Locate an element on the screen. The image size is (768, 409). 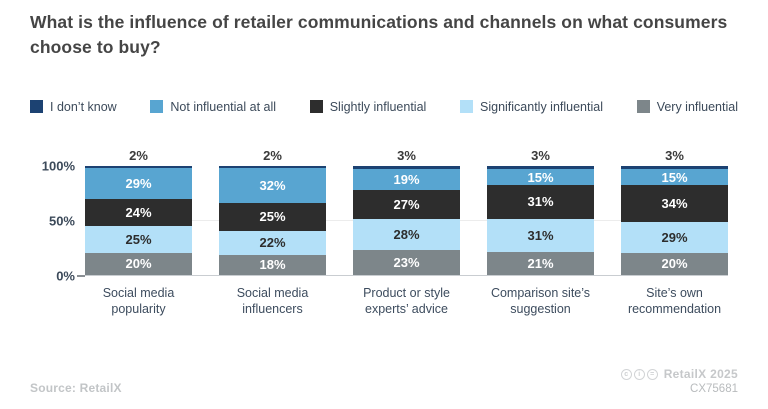
bar: 3% 19% 27% 28% 23% is located at coordinates (406, 211).